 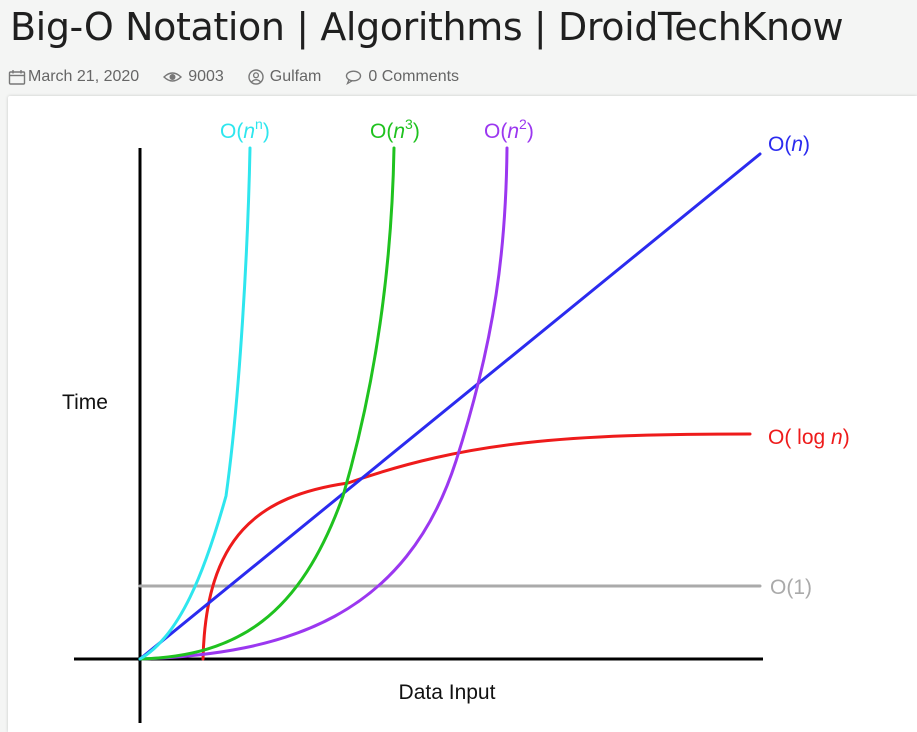 What do you see at coordinates (447, 692) in the screenshot?
I see `x-axis-label: Data Input` at bounding box center [447, 692].